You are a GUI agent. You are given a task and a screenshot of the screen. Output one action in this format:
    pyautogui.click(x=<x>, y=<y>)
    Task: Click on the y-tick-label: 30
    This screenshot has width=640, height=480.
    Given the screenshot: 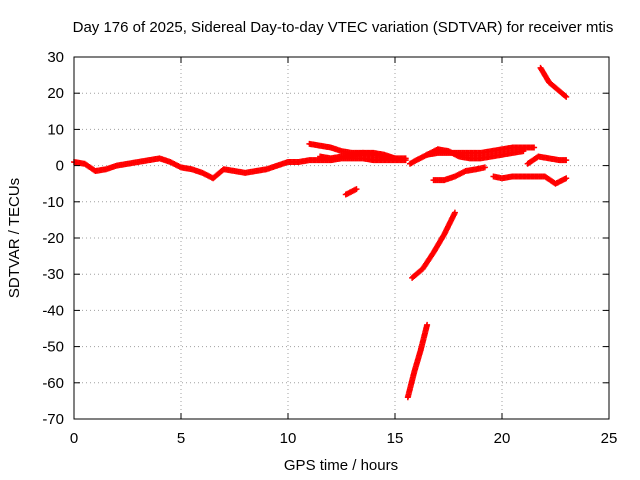 What is the action you would take?
    pyautogui.click(x=55, y=57)
    